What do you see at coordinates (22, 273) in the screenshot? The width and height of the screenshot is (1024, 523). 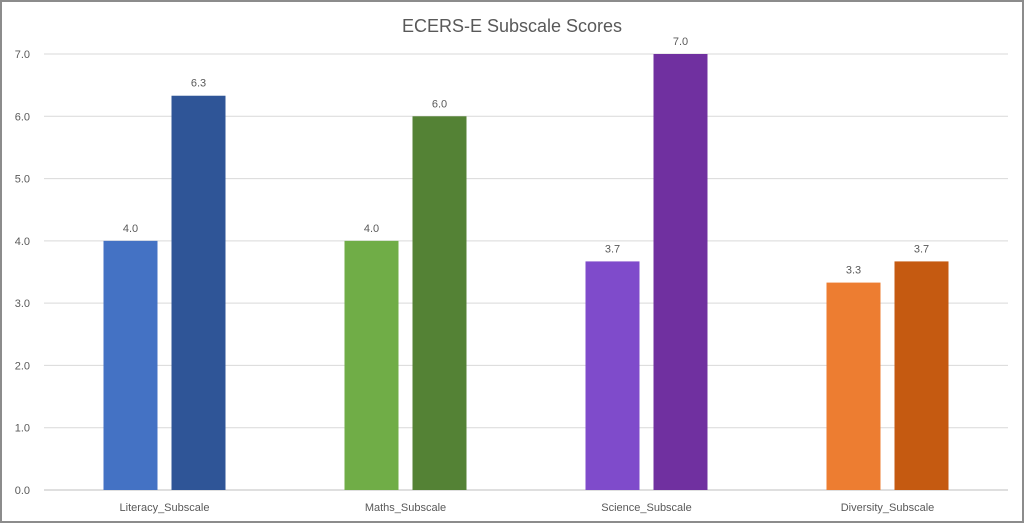 I see `y-axis: 0.0 1.0 2.0 3.0 4.0 5.0 6.0 7.0` at bounding box center [22, 273].